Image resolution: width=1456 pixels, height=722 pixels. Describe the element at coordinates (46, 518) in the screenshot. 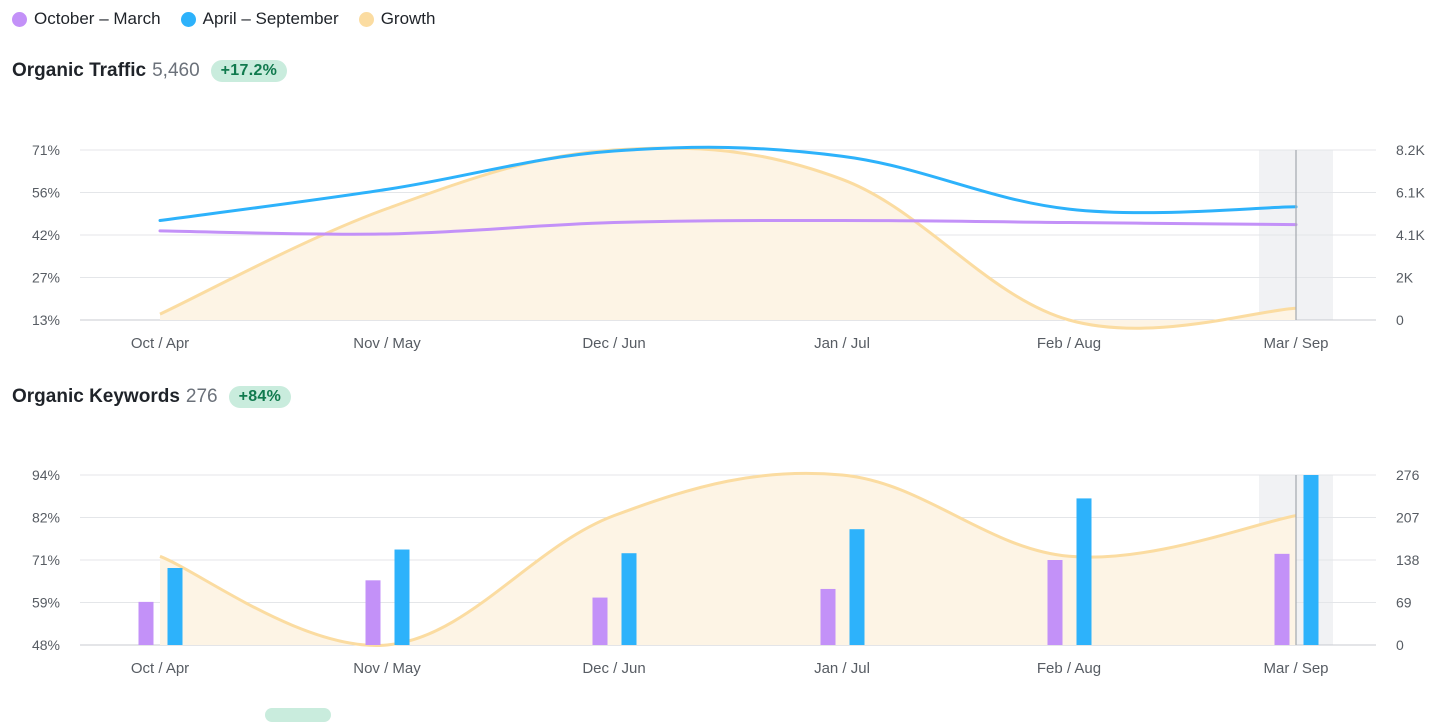

I see `left-axis-tick-label: 82%` at that location.